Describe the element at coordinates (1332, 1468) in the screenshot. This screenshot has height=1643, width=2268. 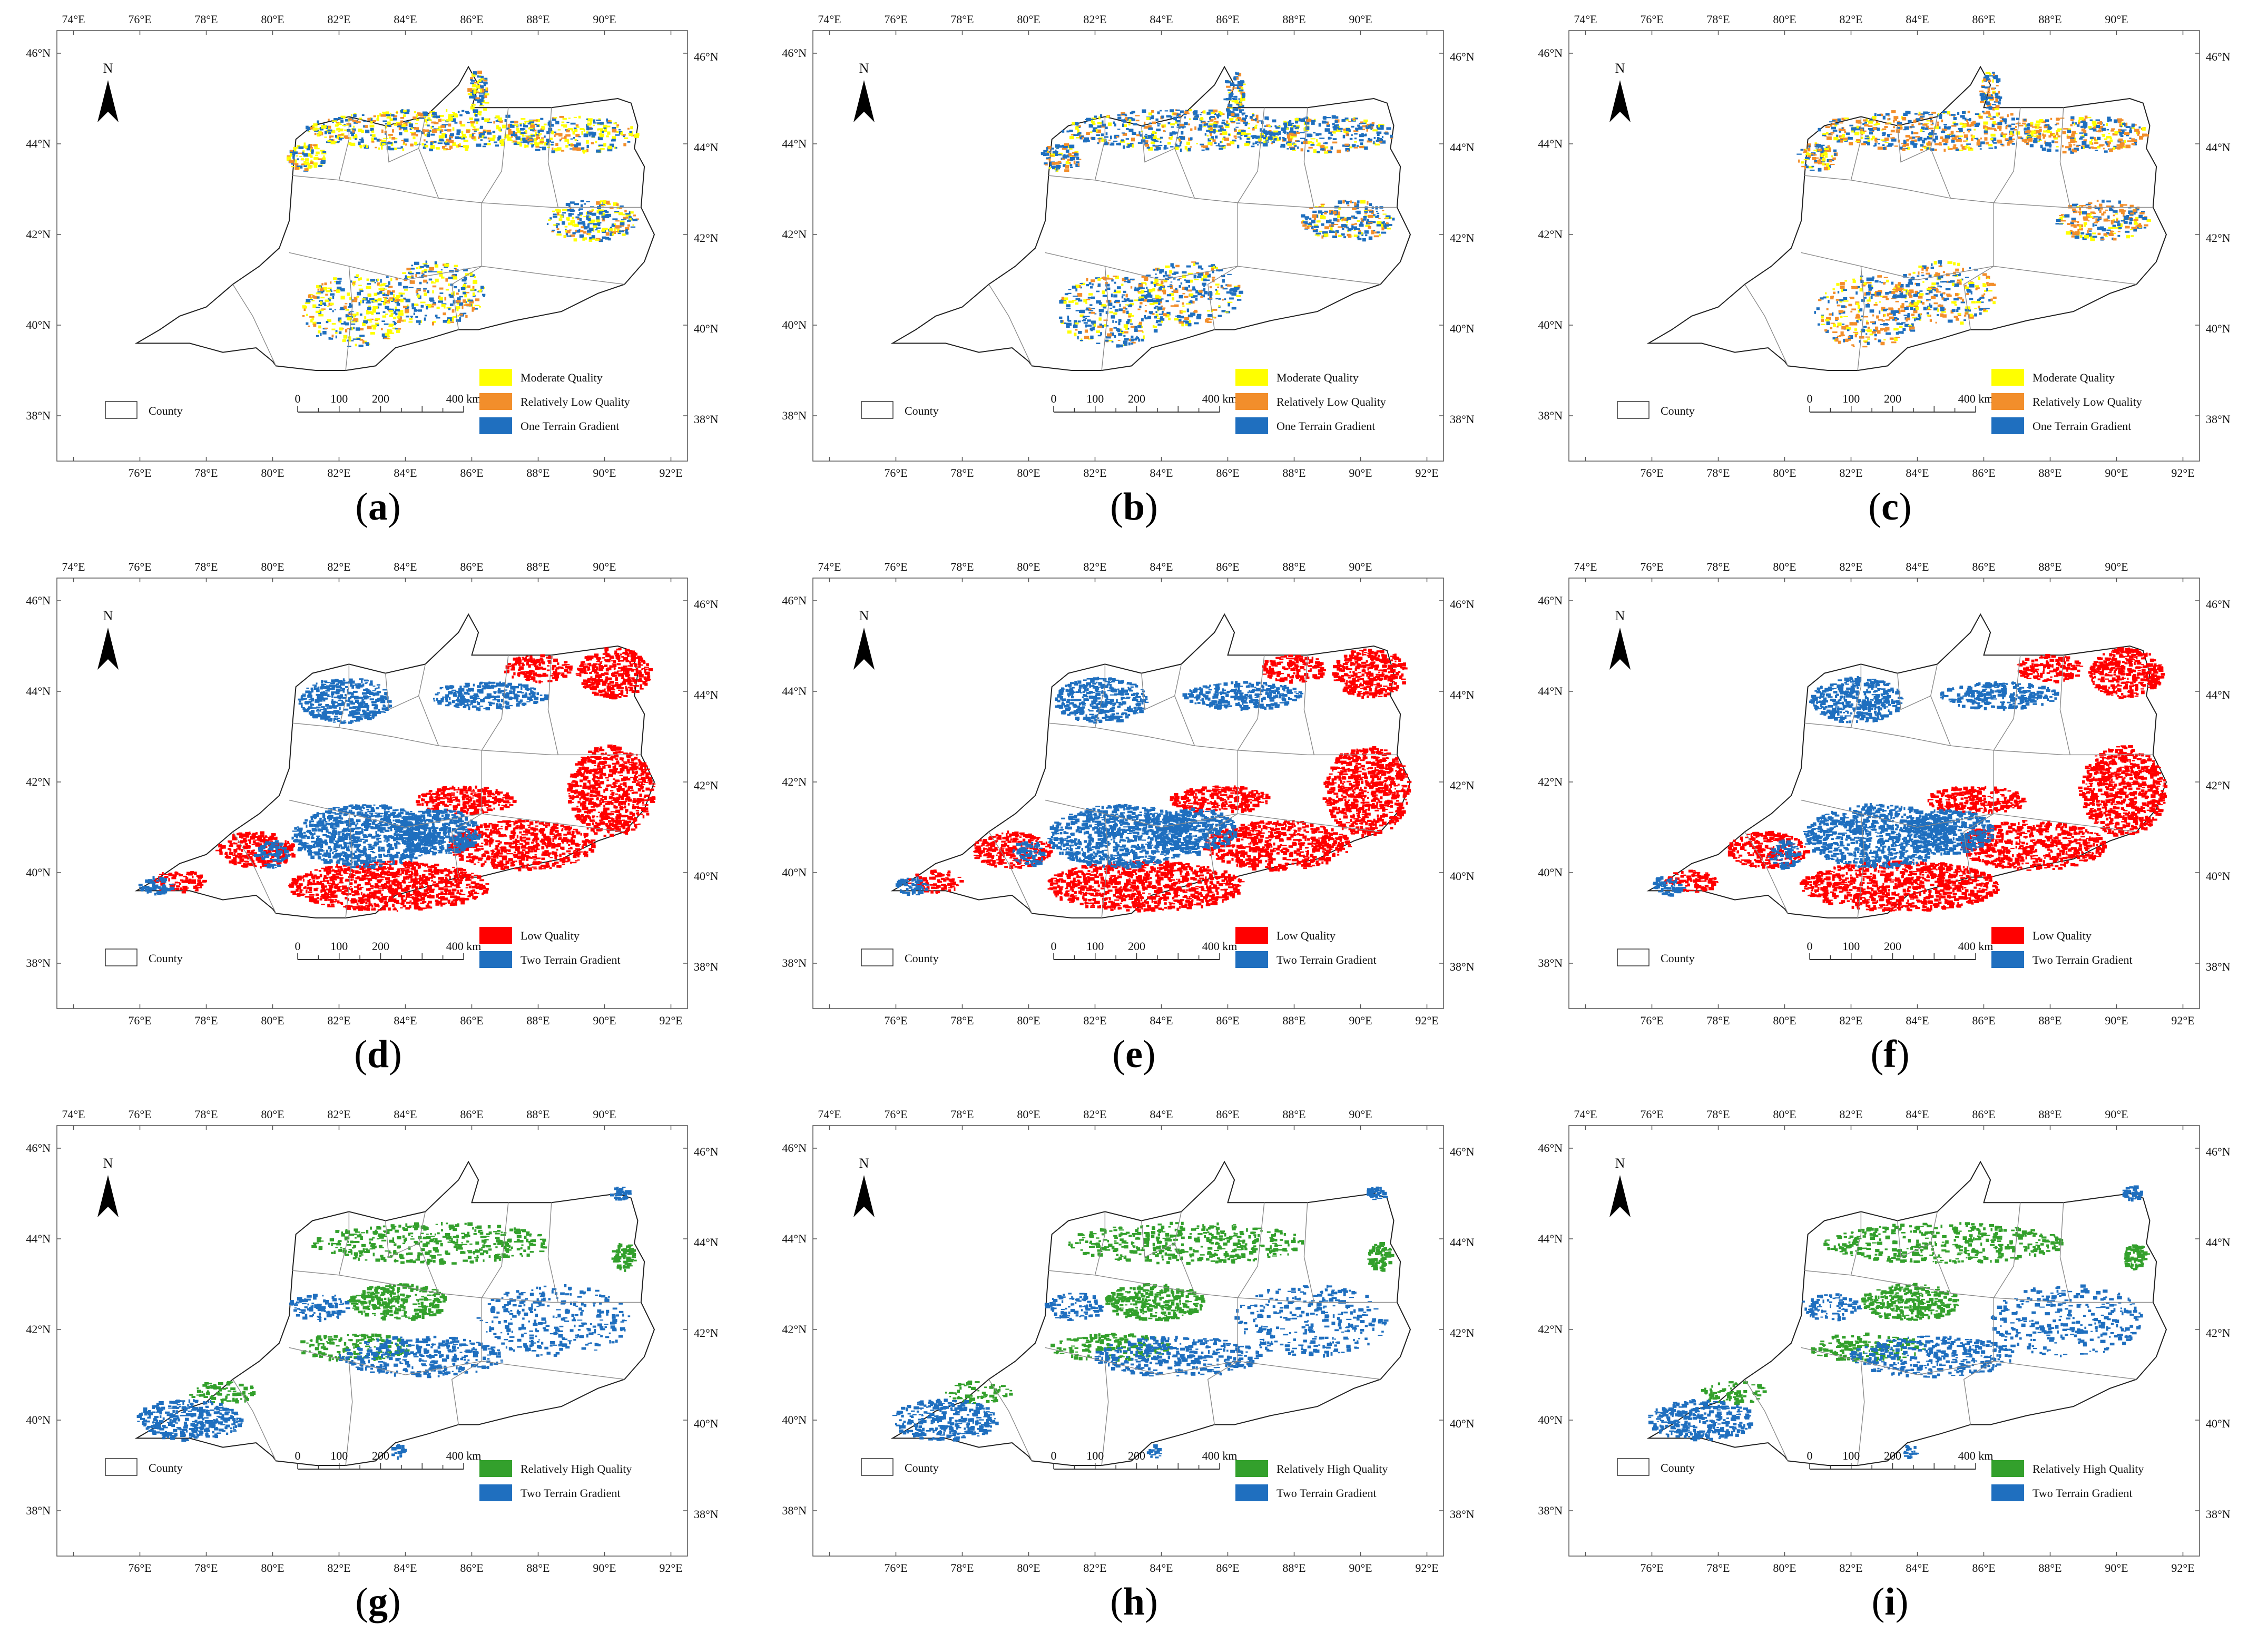
I see `legend-label: Relatively High Quality` at that location.